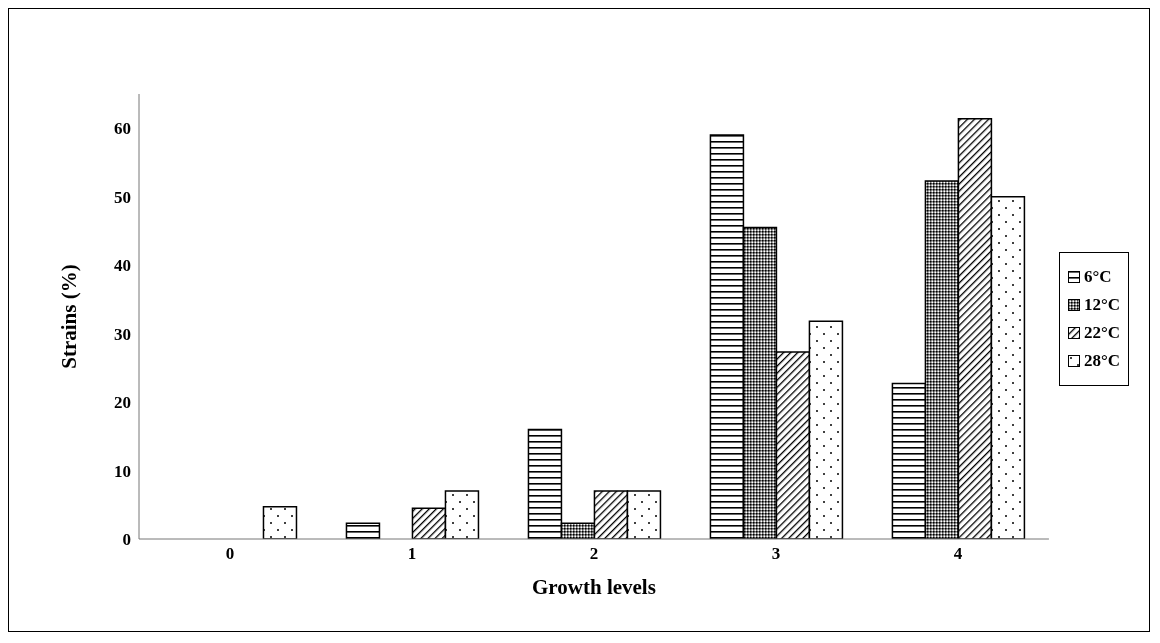 This screenshot has width=1160, height=643. Describe the element at coordinates (122, 403) in the screenshot. I see `y-tick-label: 20` at that location.